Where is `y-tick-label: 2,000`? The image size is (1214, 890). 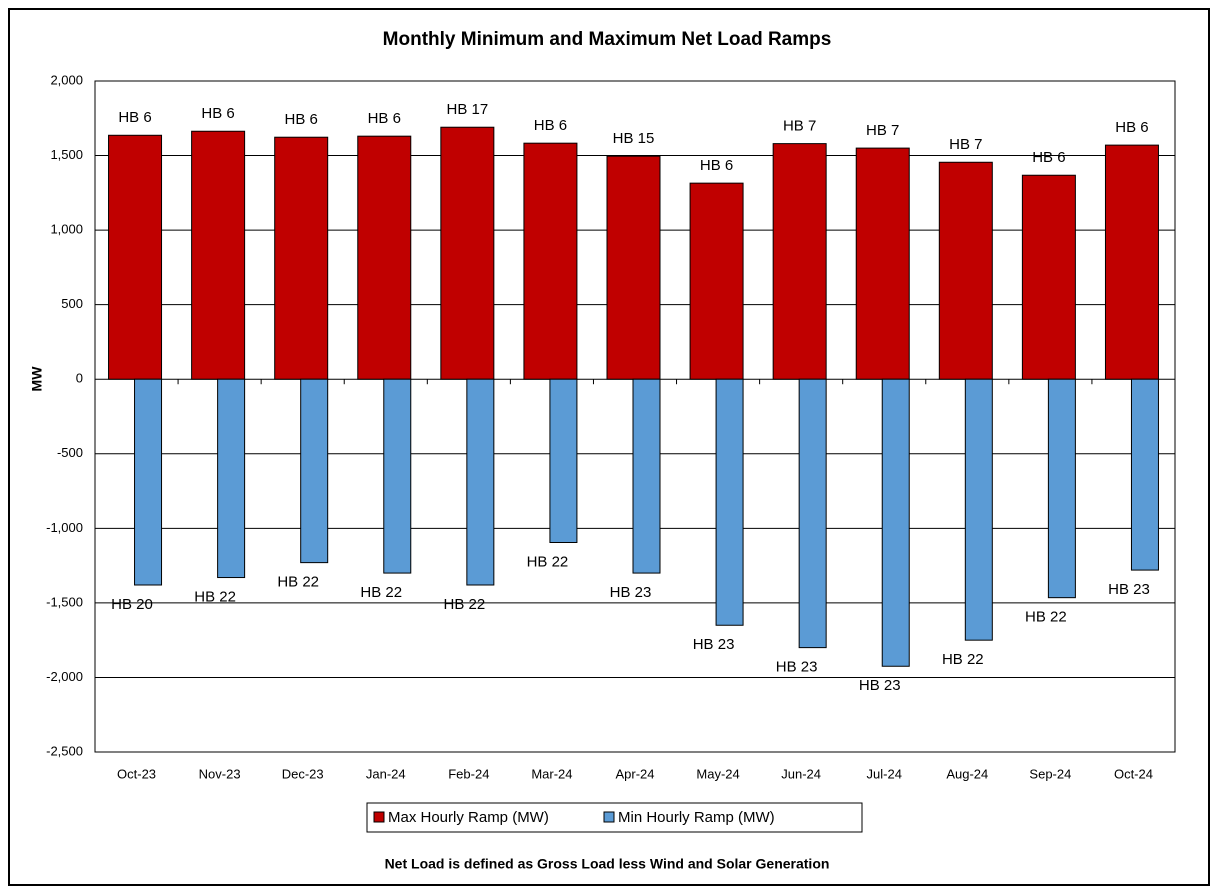 y-tick-label: 2,000 is located at coordinates (66, 79).